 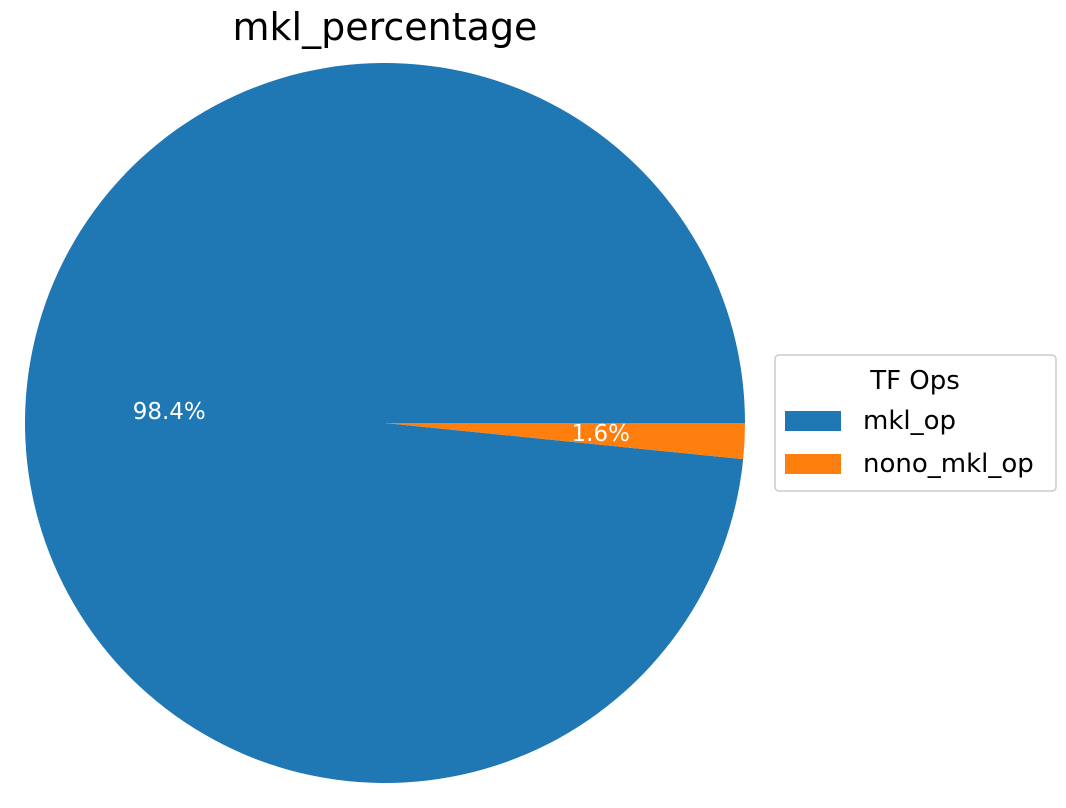 I want to click on pie-percent-labels: 98.4% 1.6%, so click(x=381, y=423).